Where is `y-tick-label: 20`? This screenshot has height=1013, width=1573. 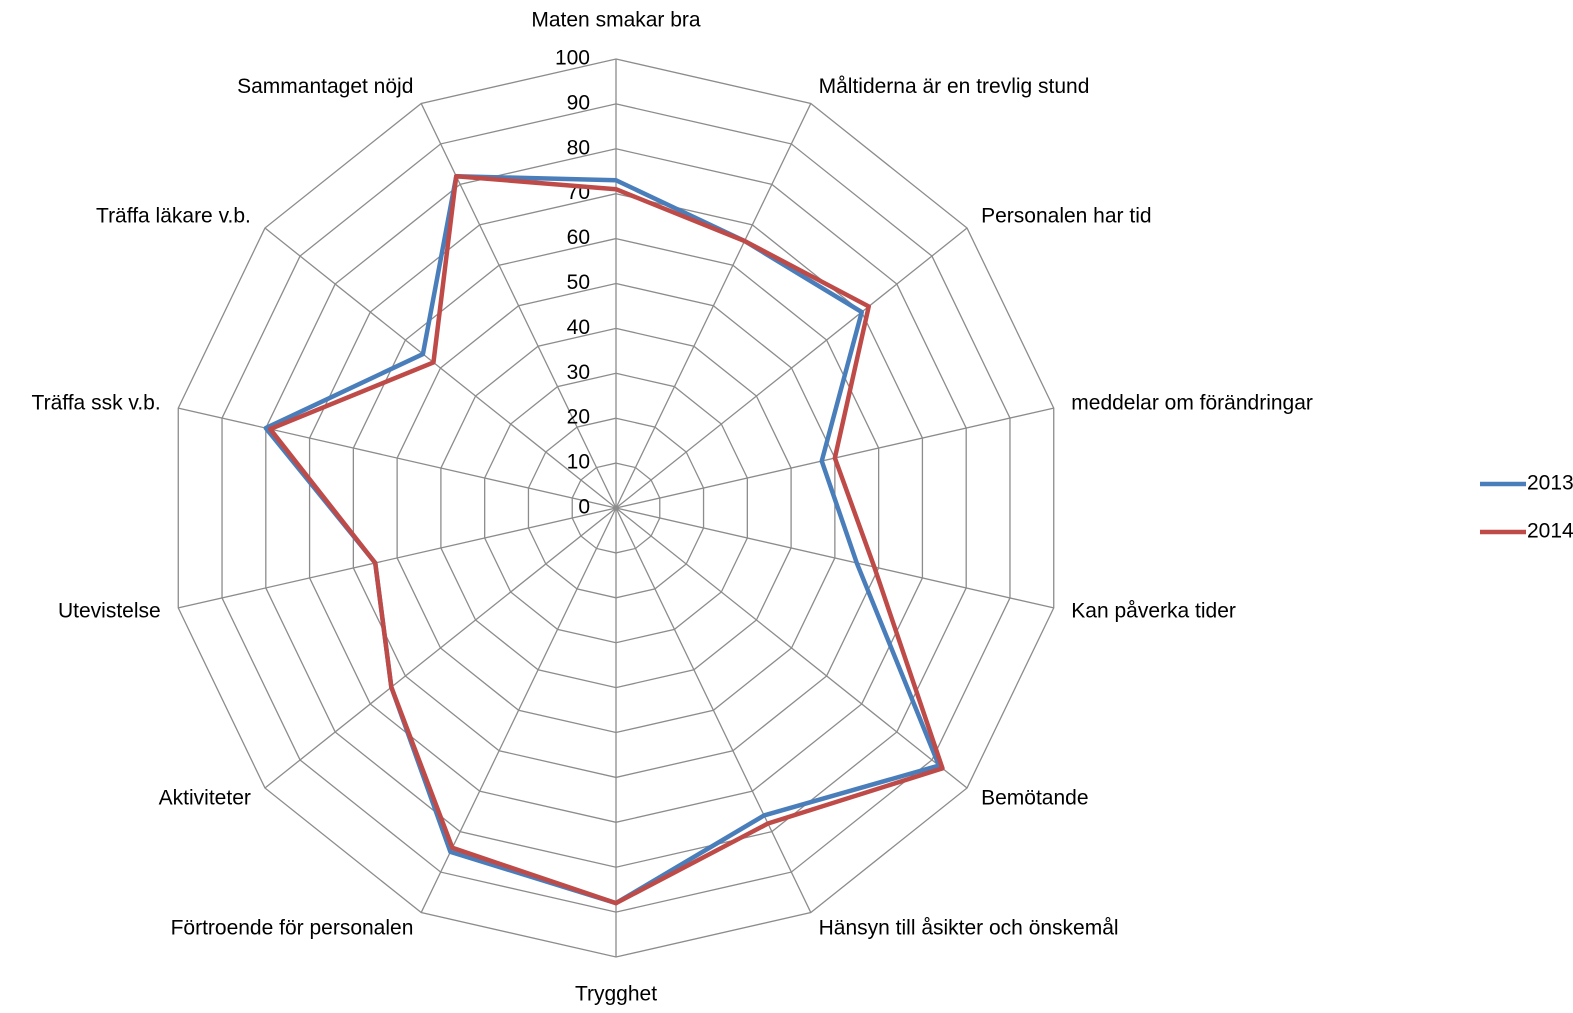
y-tick-label: 20 is located at coordinates (578, 417).